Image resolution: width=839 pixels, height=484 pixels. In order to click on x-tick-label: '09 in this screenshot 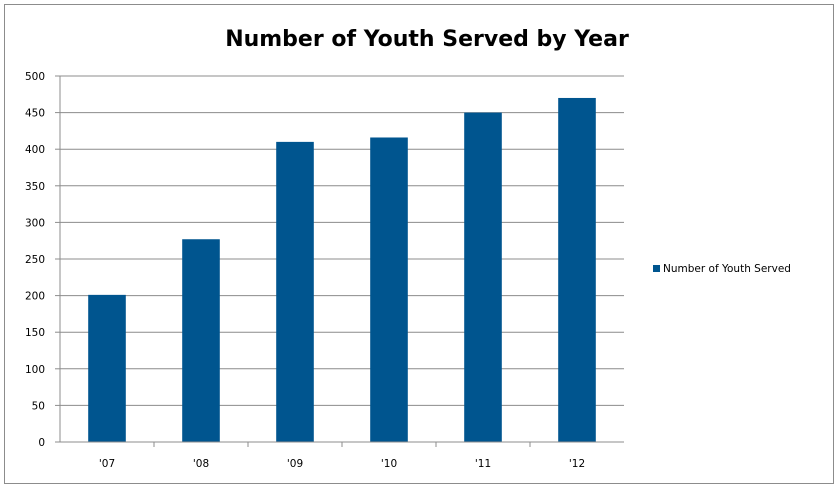, I will do `click(295, 464)`.